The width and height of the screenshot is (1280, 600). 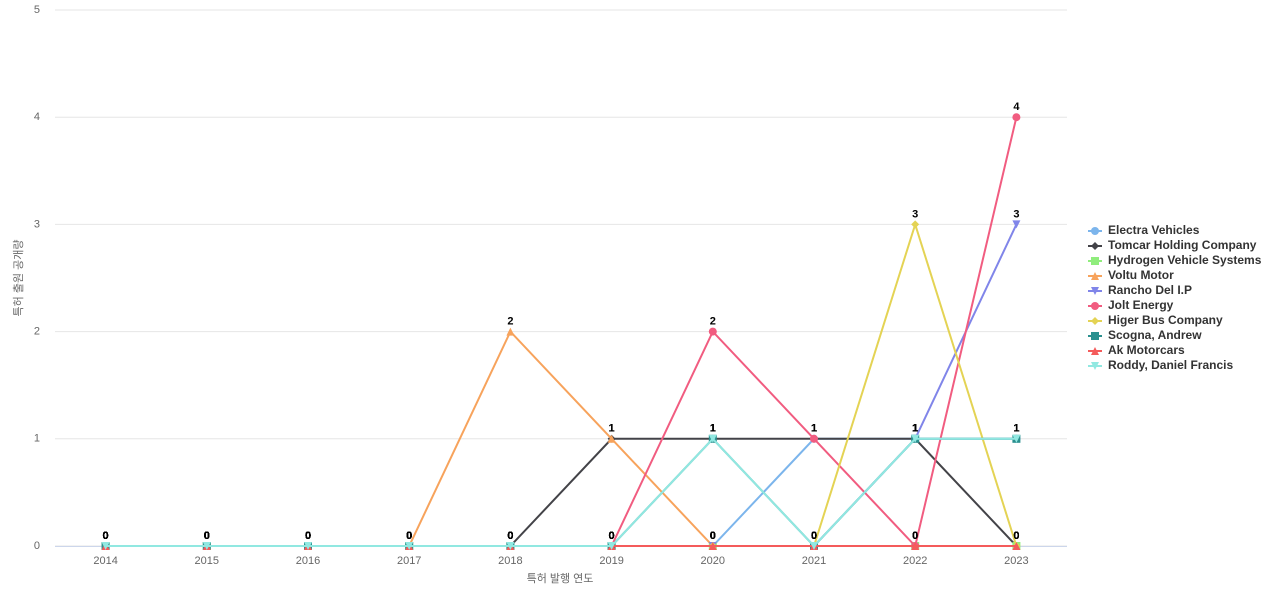 What do you see at coordinates (409, 561) in the screenshot?
I see `x-tick-label: 2017` at bounding box center [409, 561].